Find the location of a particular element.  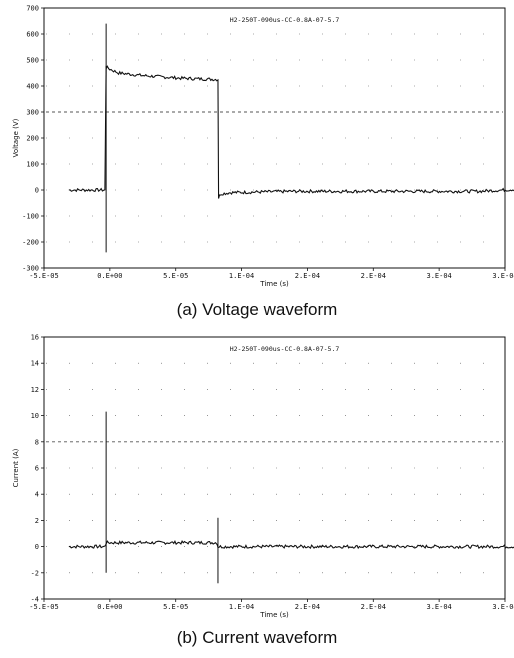

current-caption: (b) Current waveform is located at coordinates (257, 637).